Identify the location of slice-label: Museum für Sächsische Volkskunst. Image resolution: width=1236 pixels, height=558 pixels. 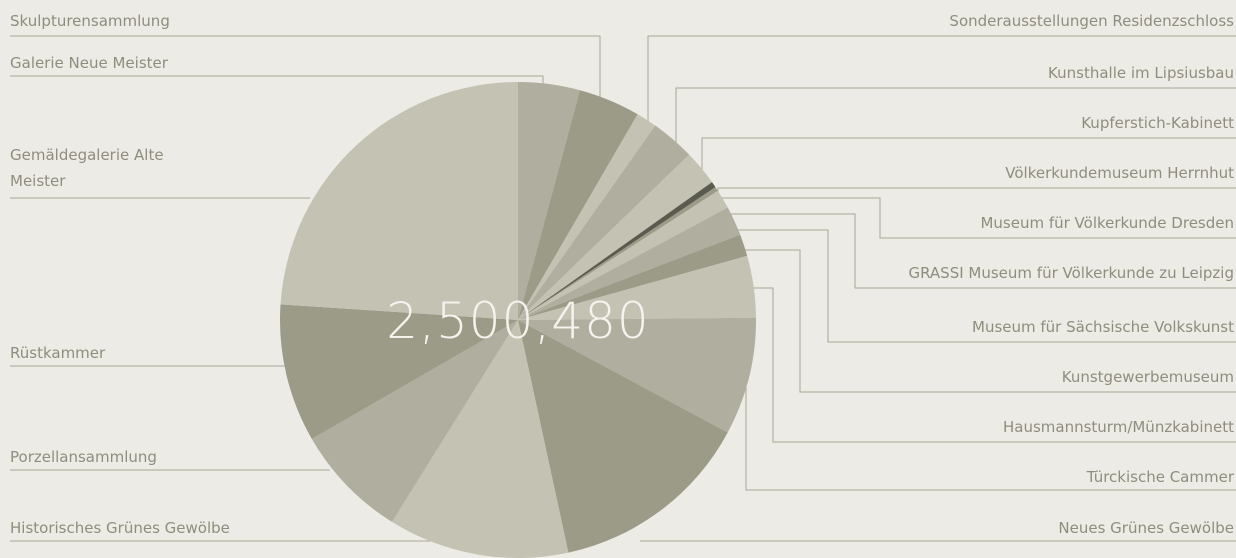
(1103, 327).